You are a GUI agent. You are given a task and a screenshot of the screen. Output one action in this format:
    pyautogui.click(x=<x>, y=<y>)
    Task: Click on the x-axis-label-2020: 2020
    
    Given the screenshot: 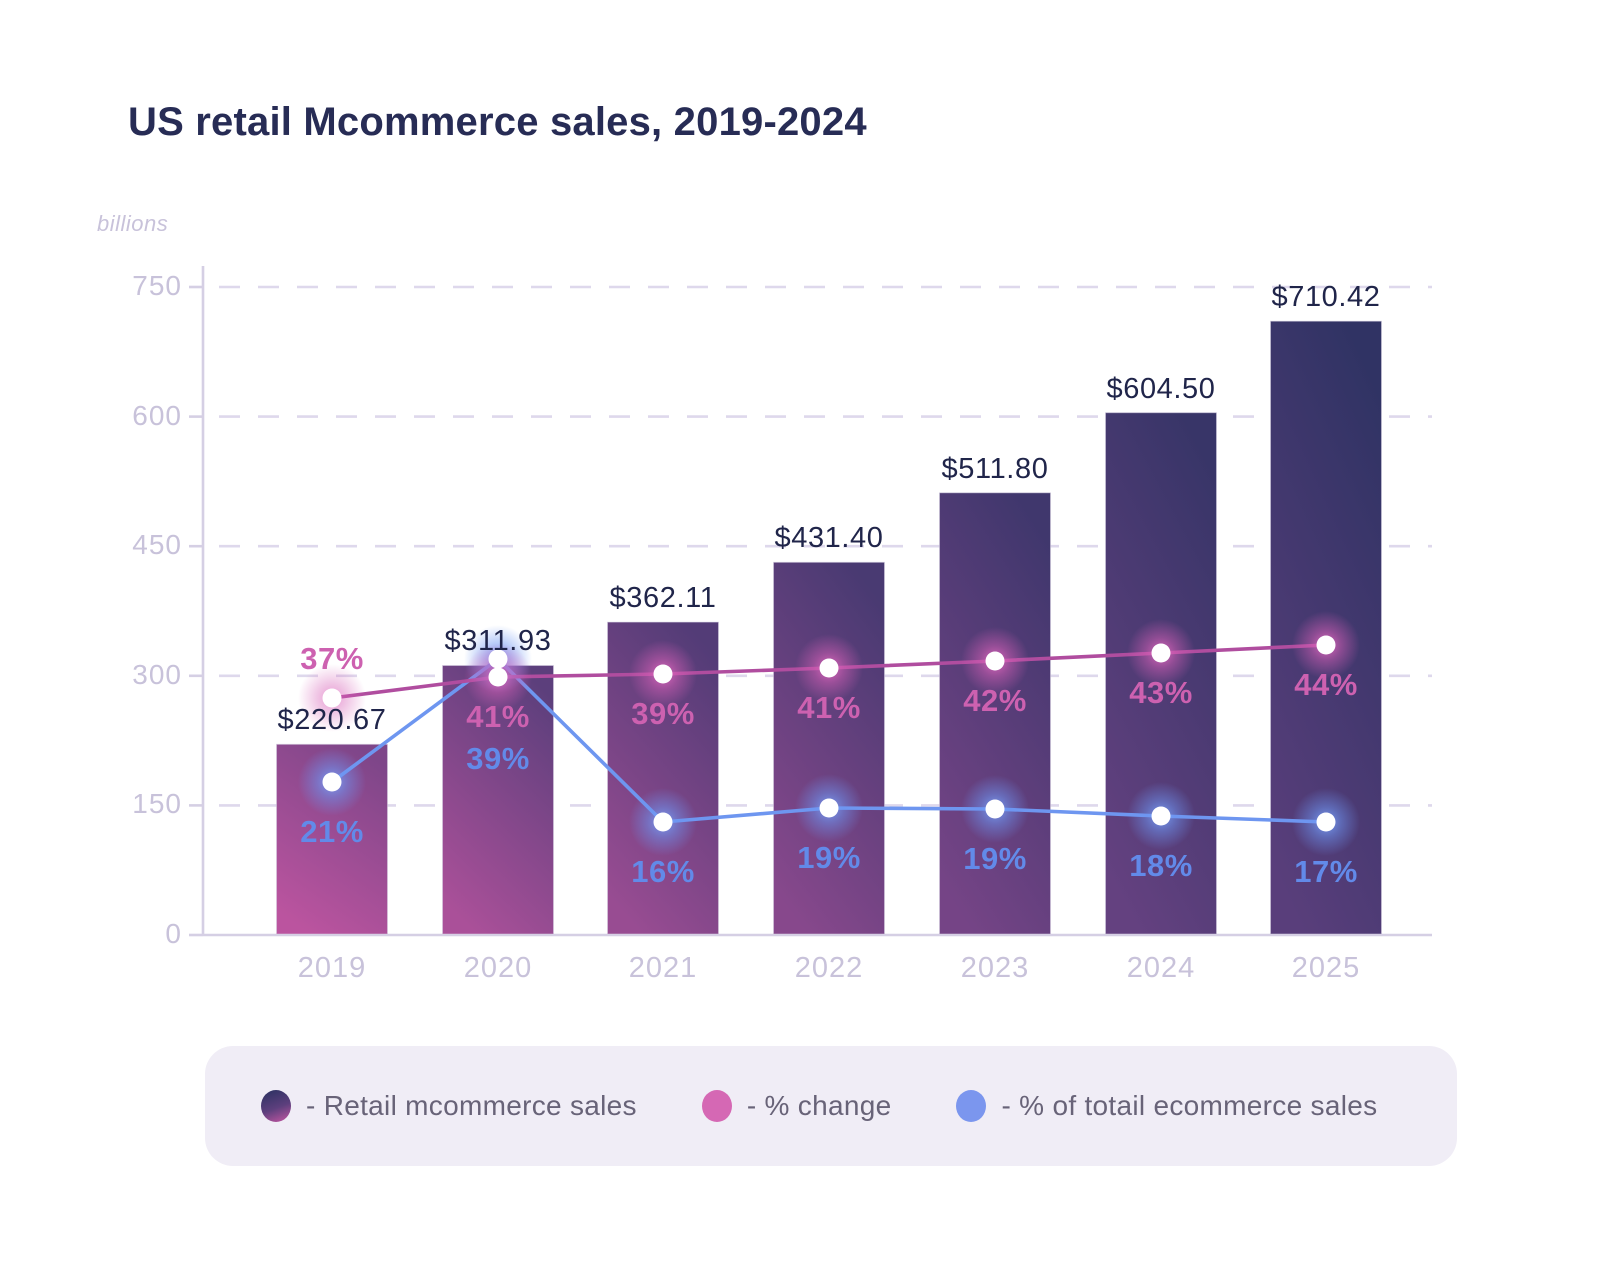 What is the action you would take?
    pyautogui.click(x=498, y=968)
    